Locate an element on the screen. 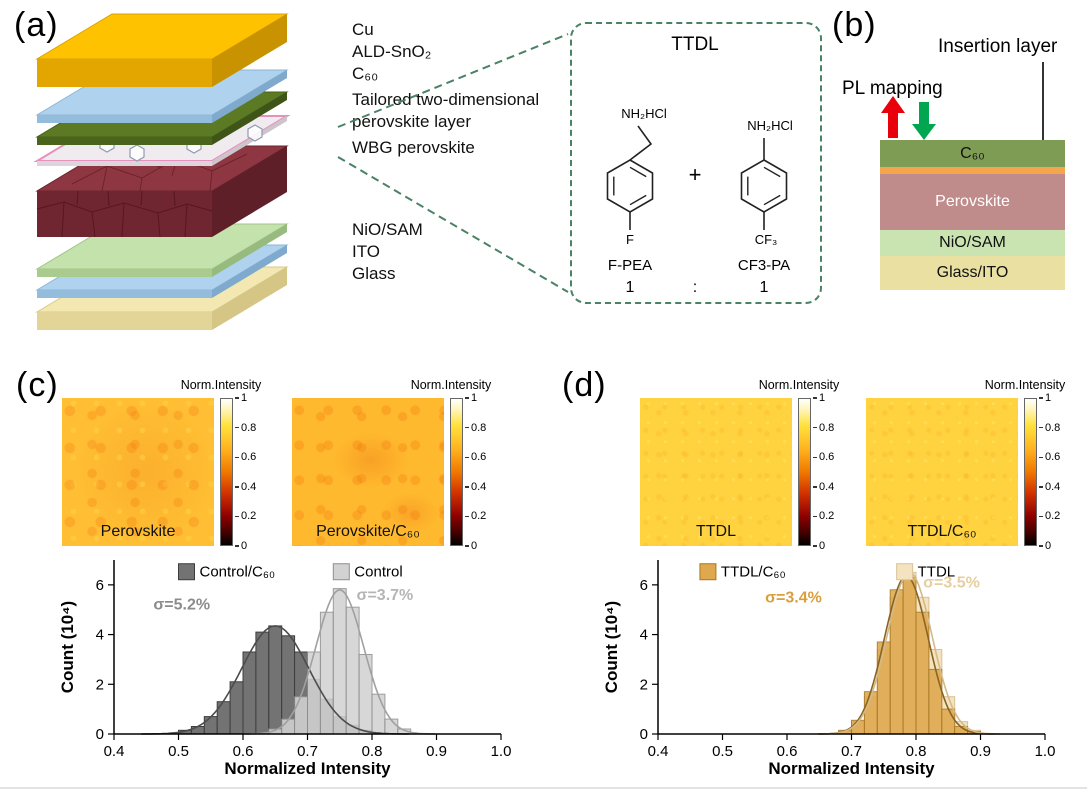  fpea-amine-group: NH₂HCl is located at coordinates (644, 113).